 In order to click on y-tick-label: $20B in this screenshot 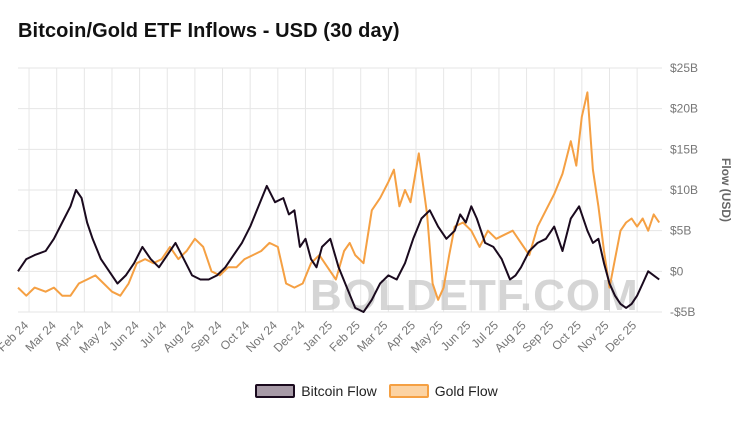, I will do `click(684, 109)`.